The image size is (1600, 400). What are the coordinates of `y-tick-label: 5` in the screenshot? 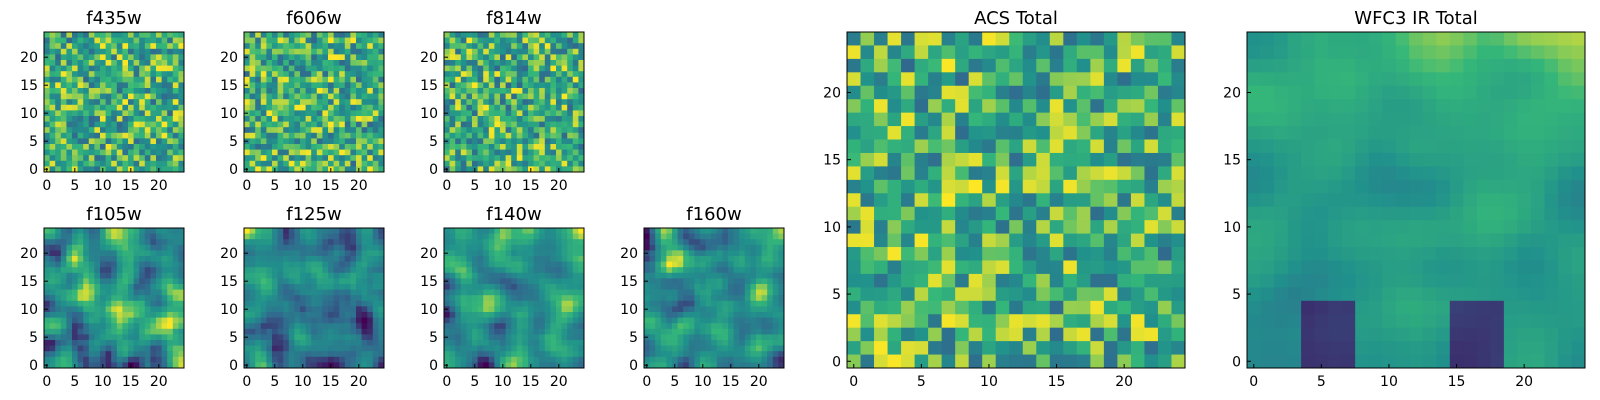 It's located at (633, 338).